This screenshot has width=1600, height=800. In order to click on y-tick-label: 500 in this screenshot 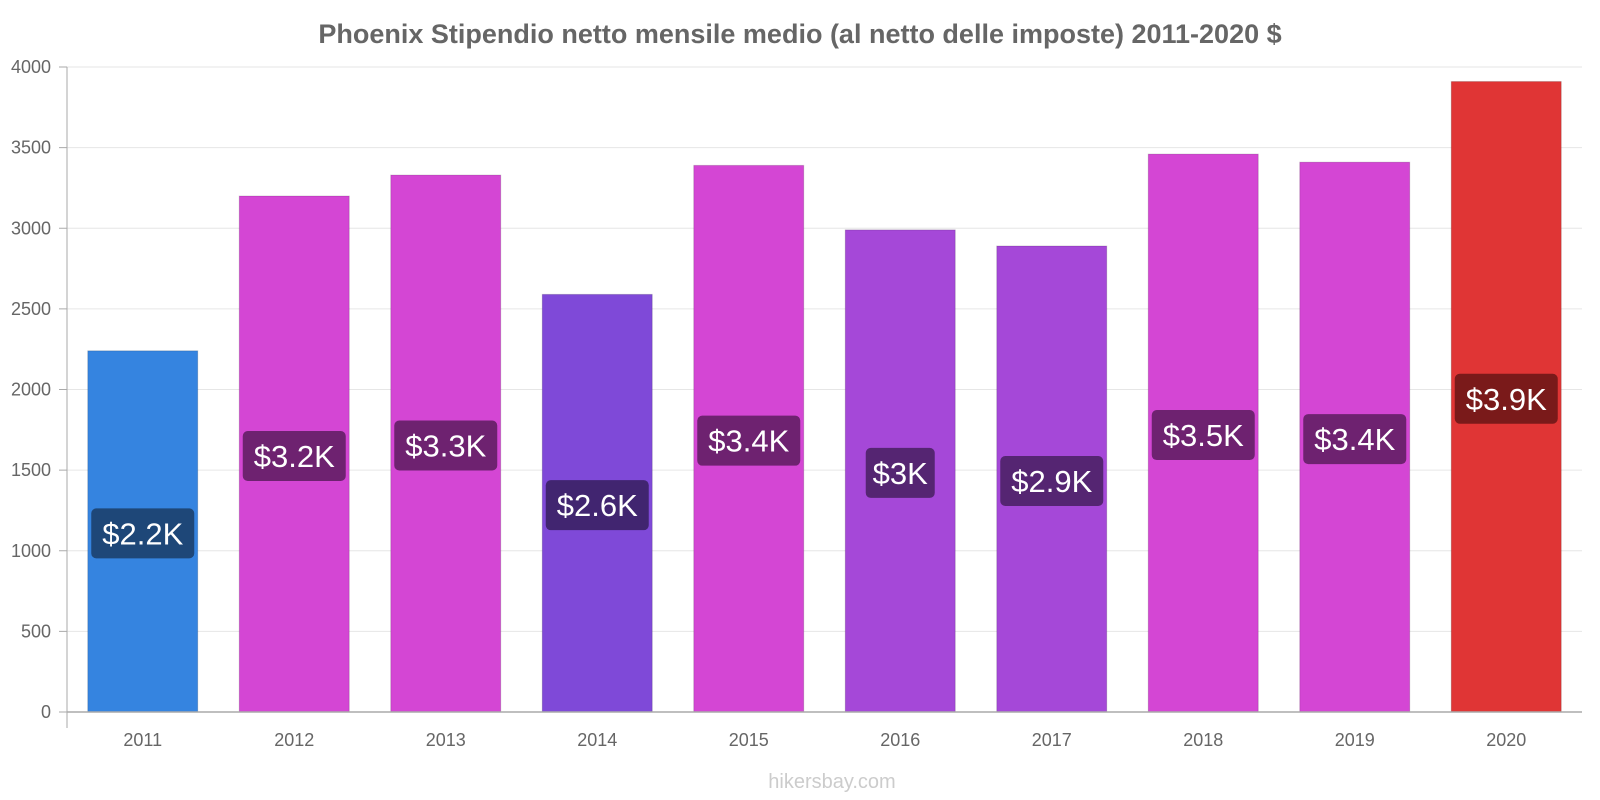, I will do `click(36, 631)`.